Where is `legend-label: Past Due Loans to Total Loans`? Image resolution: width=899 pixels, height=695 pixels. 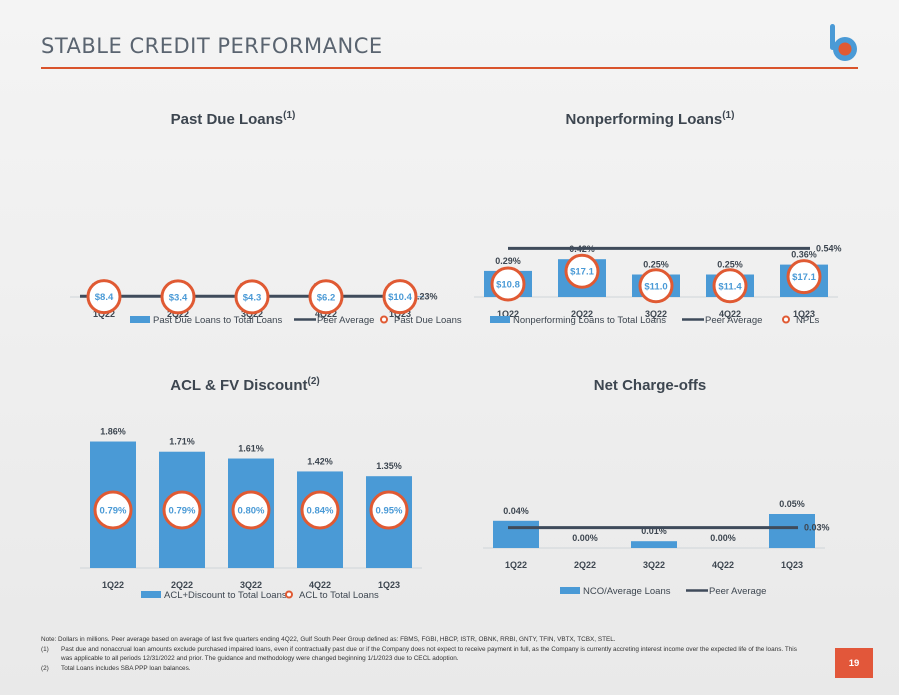
legend-label: Past Due Loans to Total Loans is located at coordinates (217, 320).